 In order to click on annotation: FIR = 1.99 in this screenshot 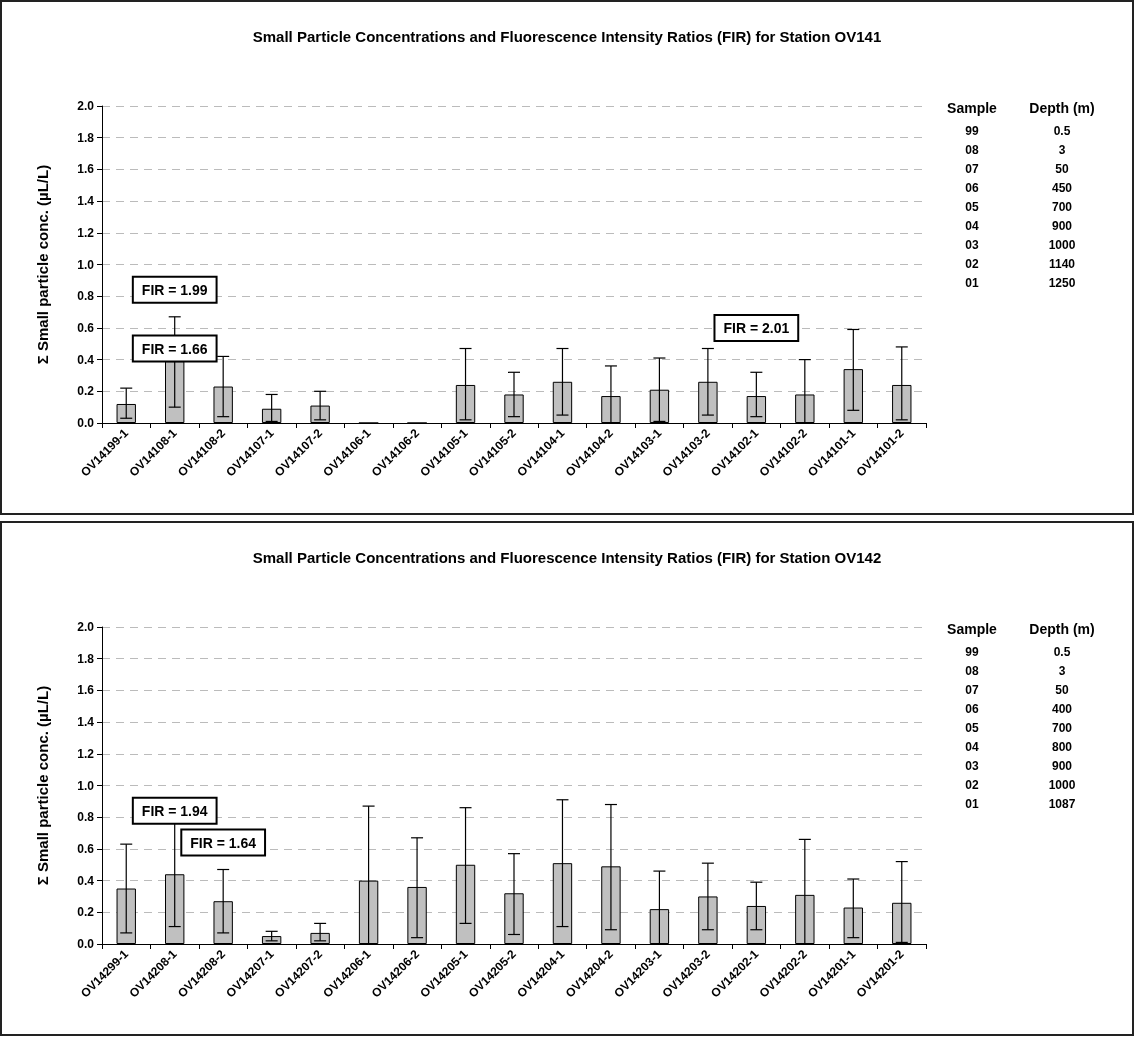, I will do `click(174, 289)`.